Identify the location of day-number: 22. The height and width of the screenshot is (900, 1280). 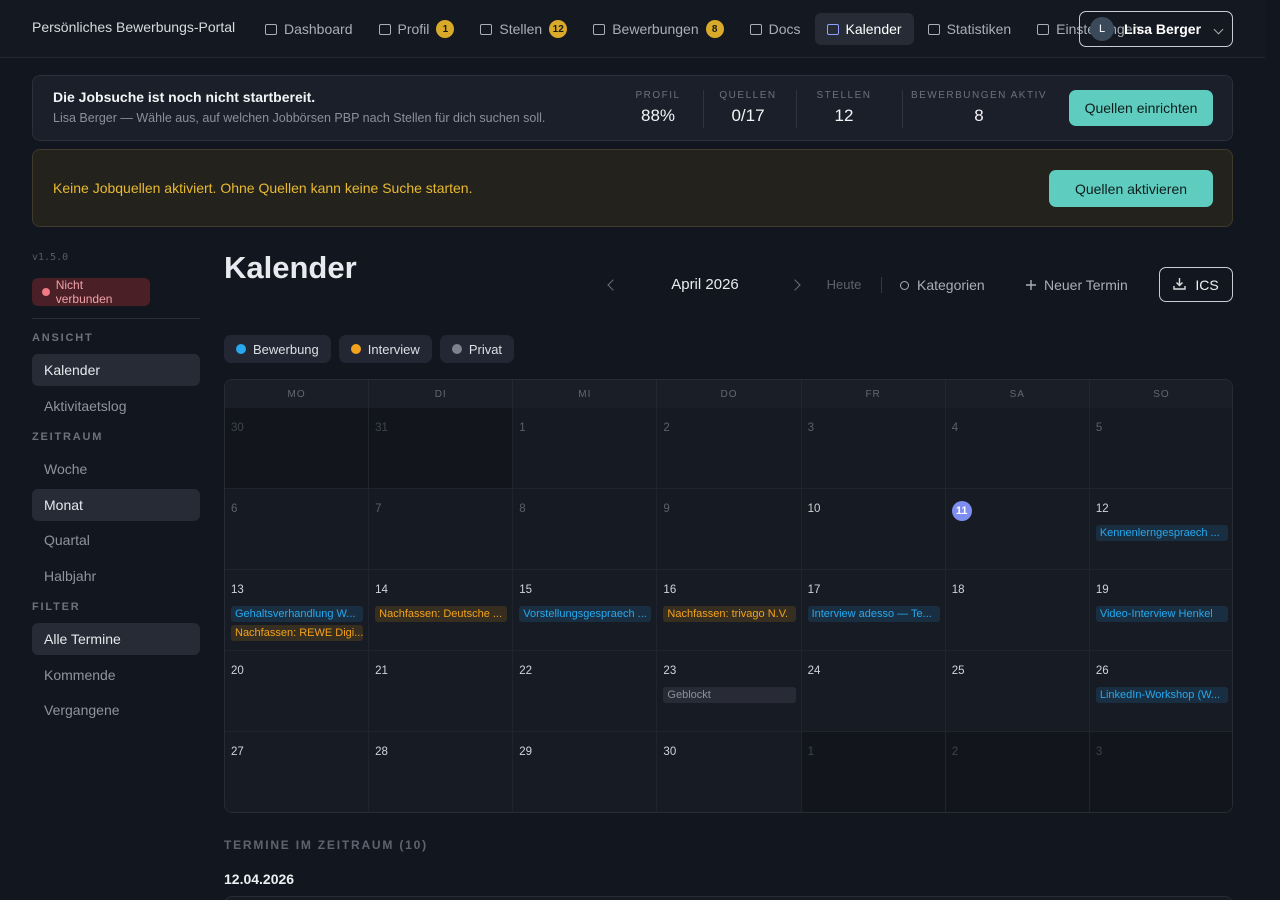
(526, 671).